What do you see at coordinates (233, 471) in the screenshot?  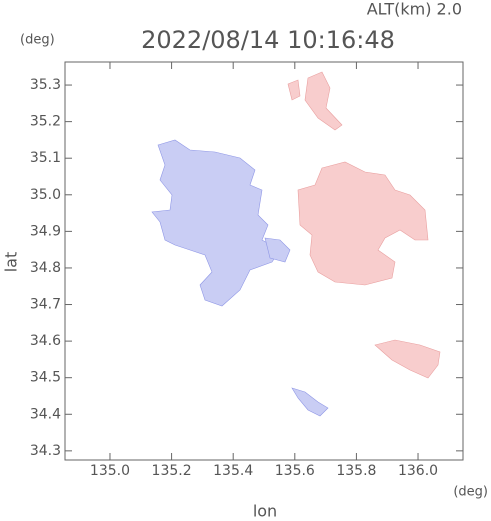 I see `x-tick-label: 135.4` at bounding box center [233, 471].